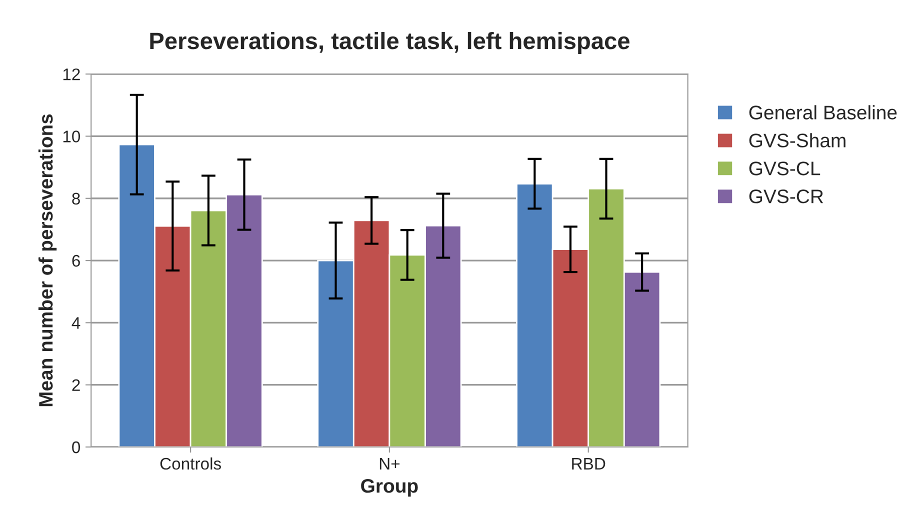  Describe the element at coordinates (190, 463) in the screenshot. I see `x-tick-label: Controls` at that location.